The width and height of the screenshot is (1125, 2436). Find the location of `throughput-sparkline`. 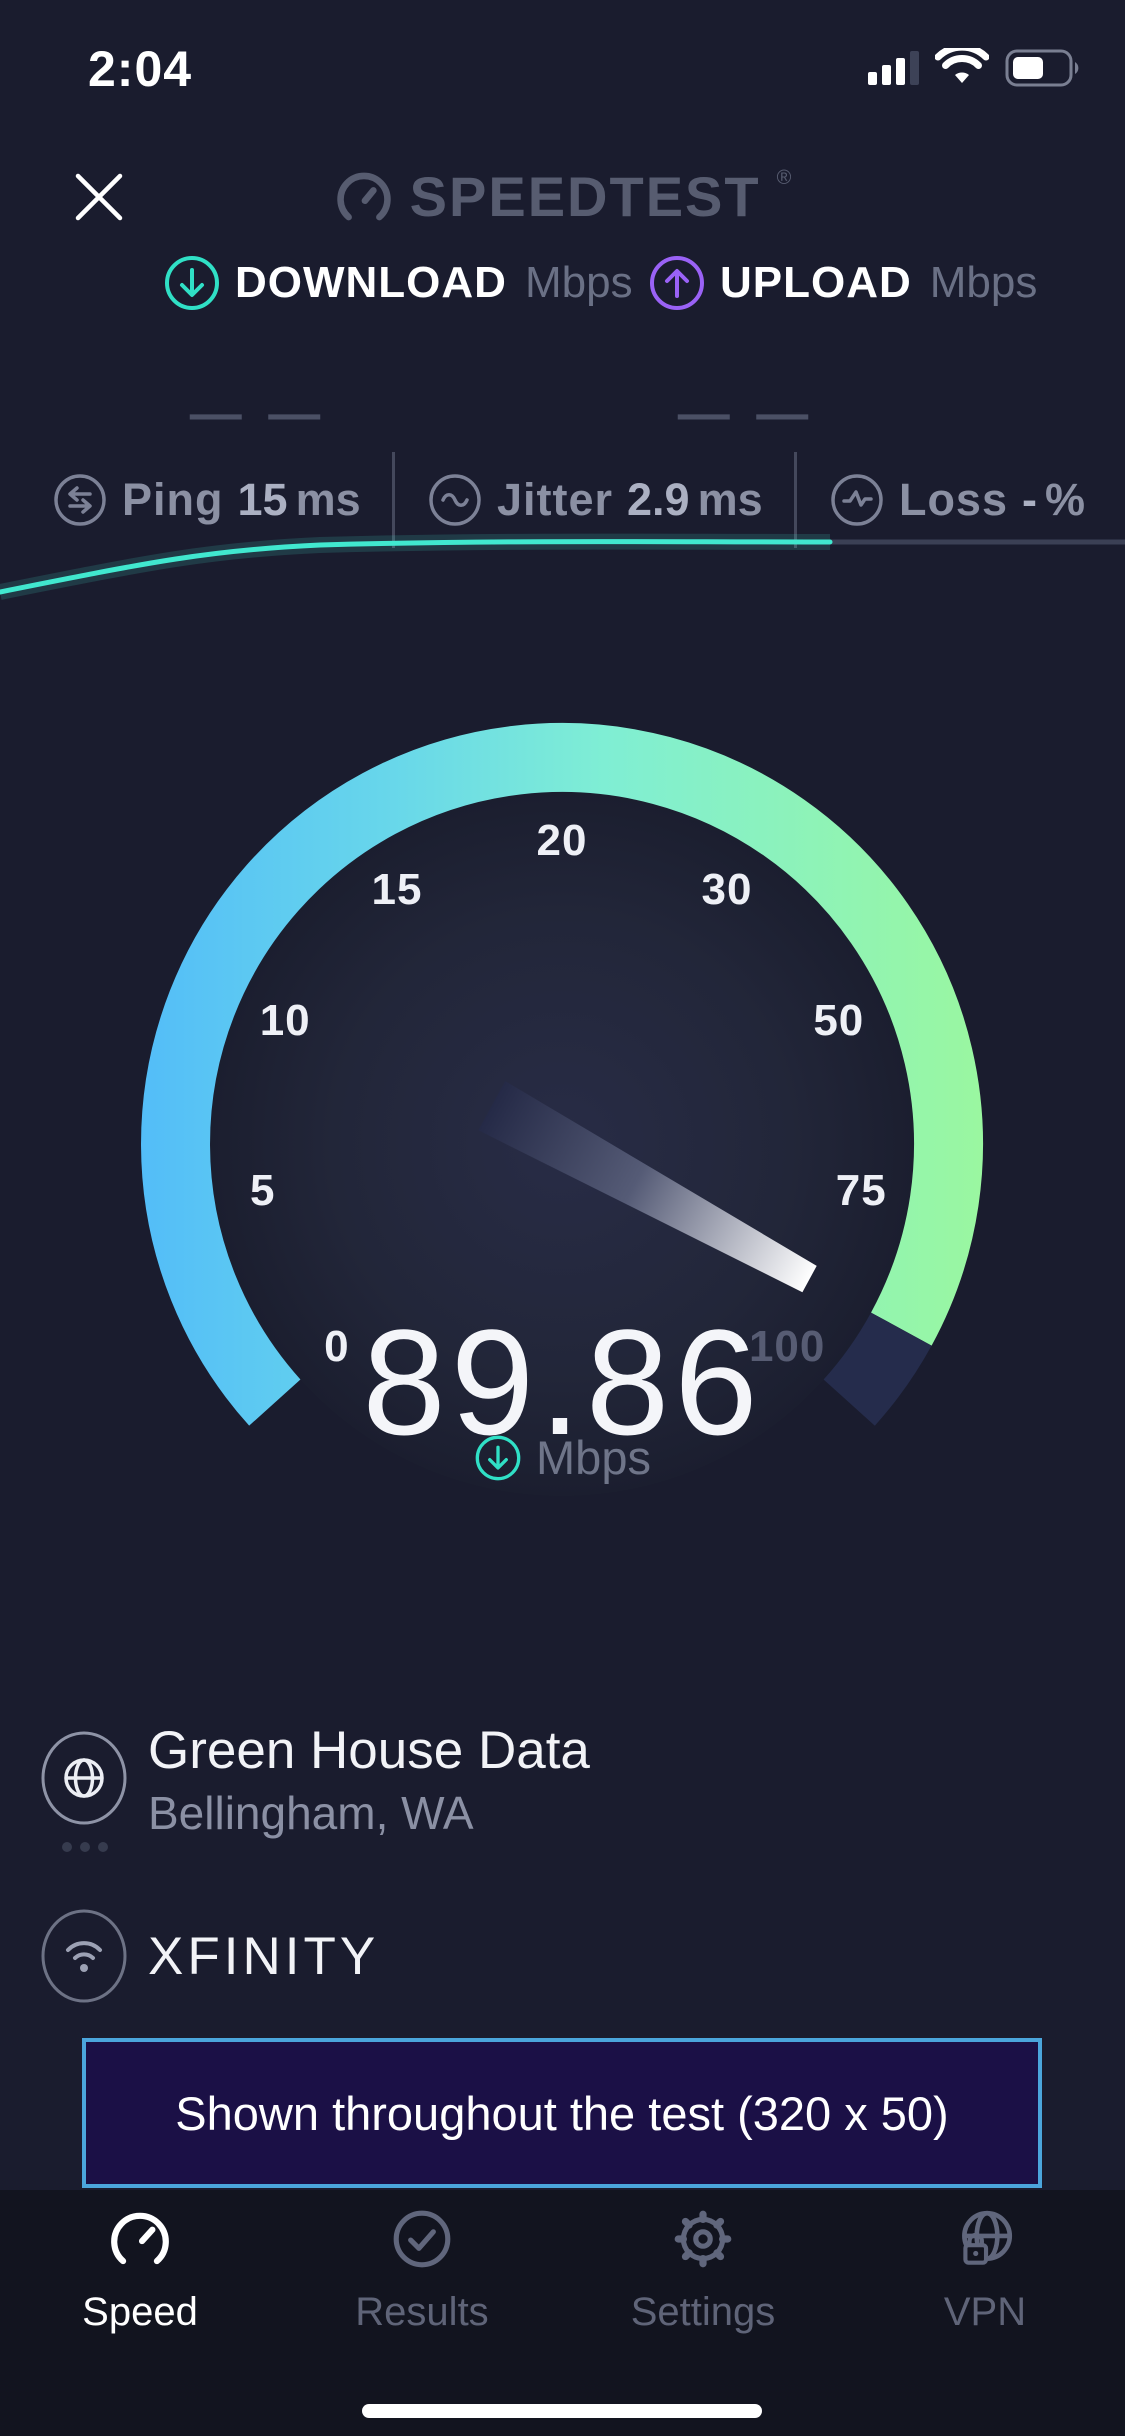

throughput-sparkline is located at coordinates (562, 566).